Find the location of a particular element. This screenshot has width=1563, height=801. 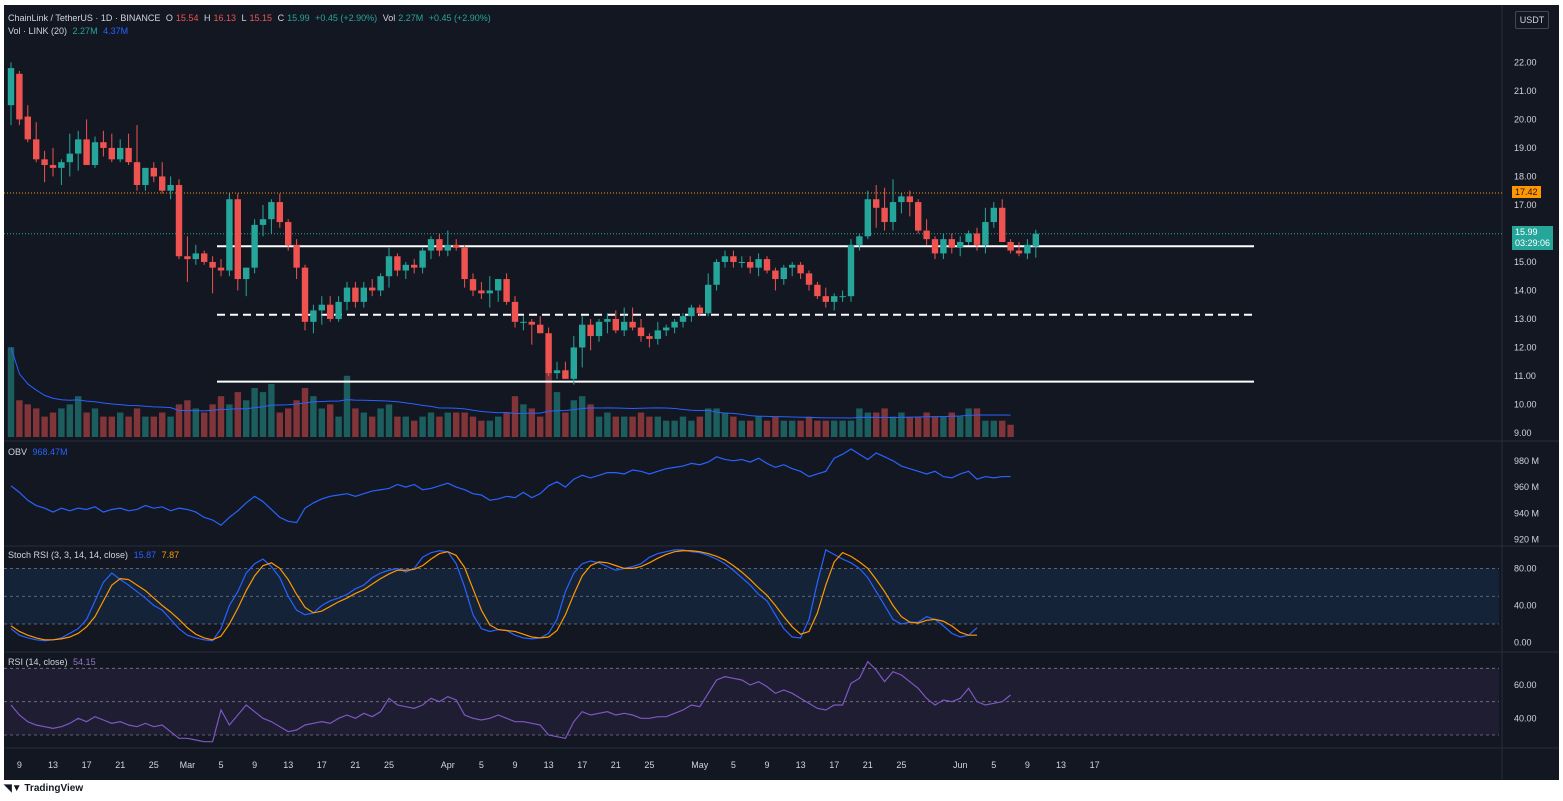

bar-countdown: 03:29:06 is located at coordinates (1533, 242).